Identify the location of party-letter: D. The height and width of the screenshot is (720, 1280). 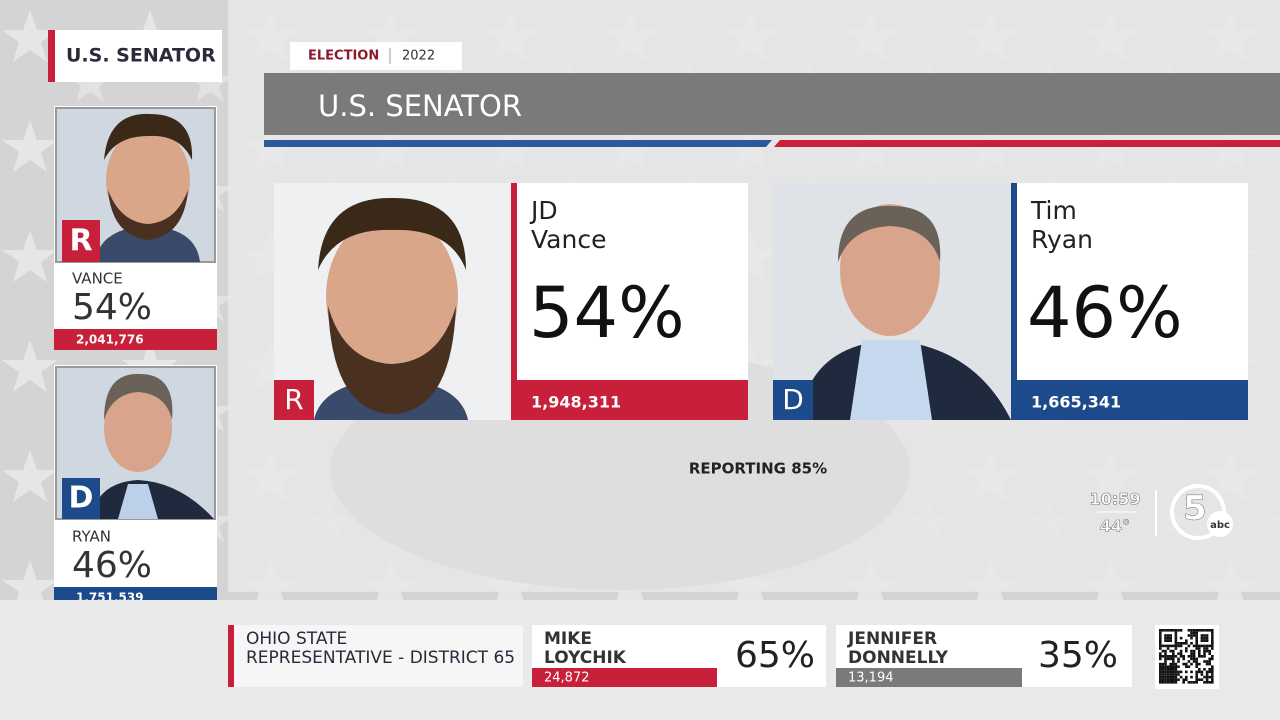
(81, 498).